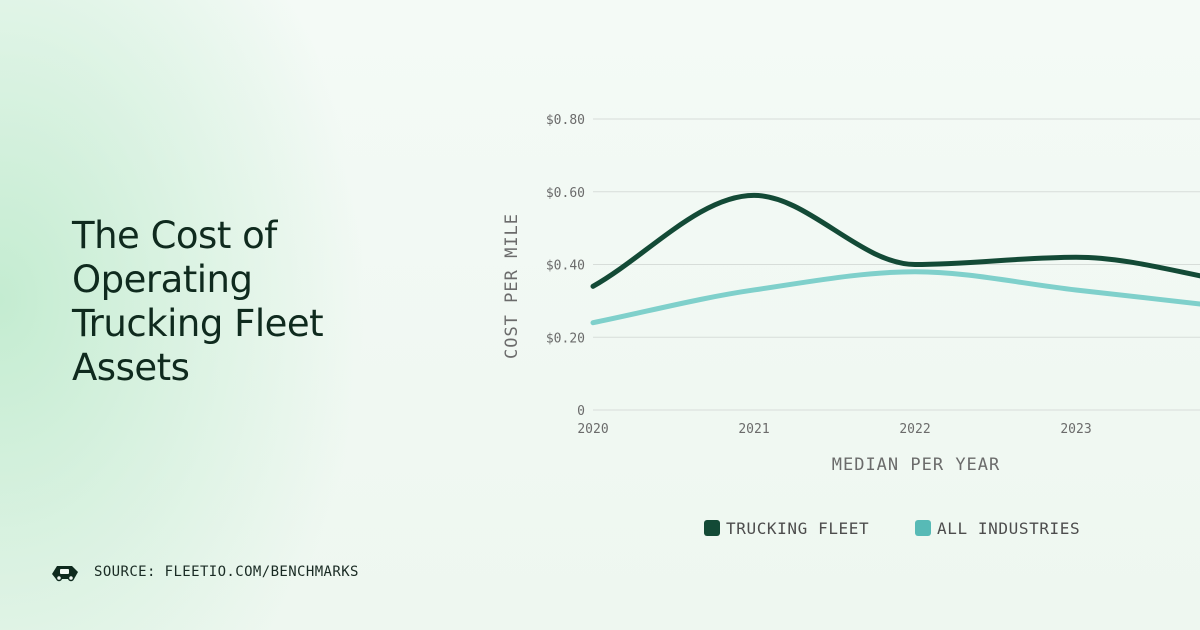 This screenshot has width=1200, height=630. Describe the element at coordinates (565, 120) in the screenshot. I see `y-tick-label: $0.80` at that location.